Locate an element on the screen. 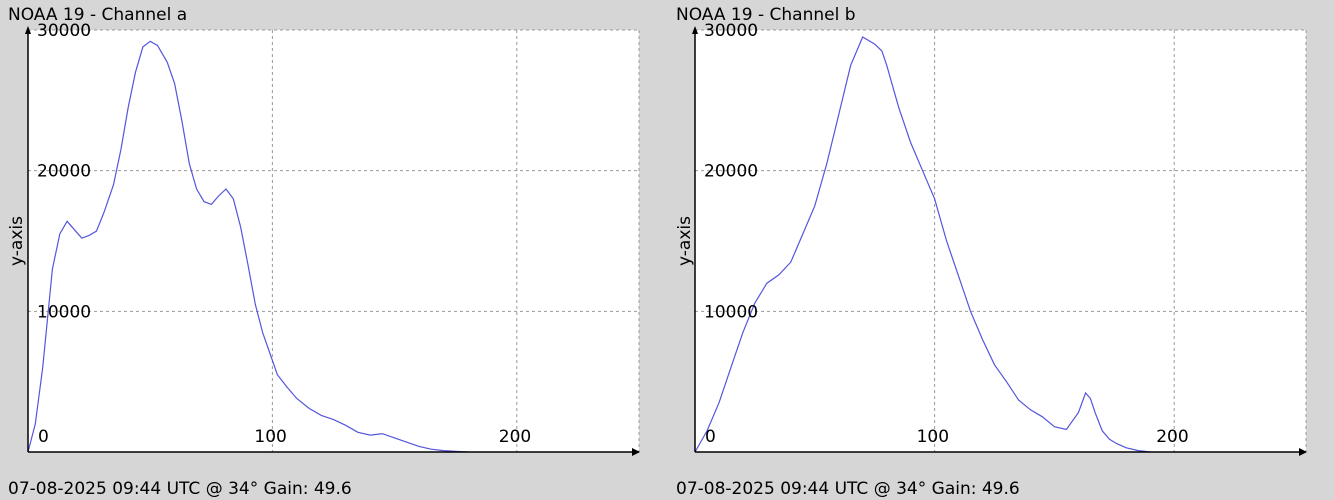 The height and width of the screenshot is (500, 1334). chart-title: NOAA 19 - Channel b is located at coordinates (766, 15).